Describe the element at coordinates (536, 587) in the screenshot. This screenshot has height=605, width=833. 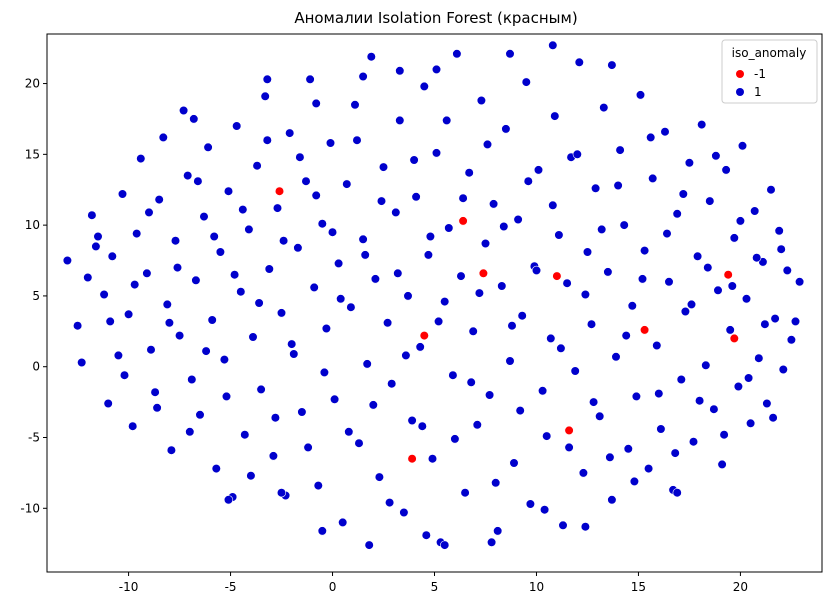
I see `x-tick-label: 10` at that location.